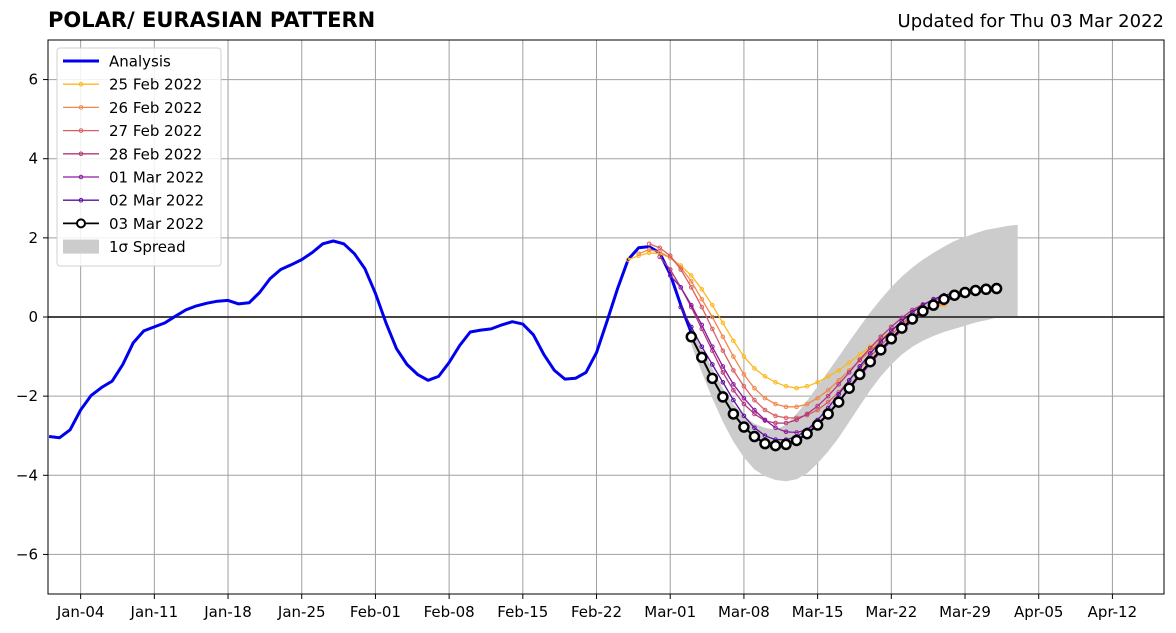  What do you see at coordinates (156, 201) in the screenshot?
I see `legend-label: 02 Mar 2022` at bounding box center [156, 201].